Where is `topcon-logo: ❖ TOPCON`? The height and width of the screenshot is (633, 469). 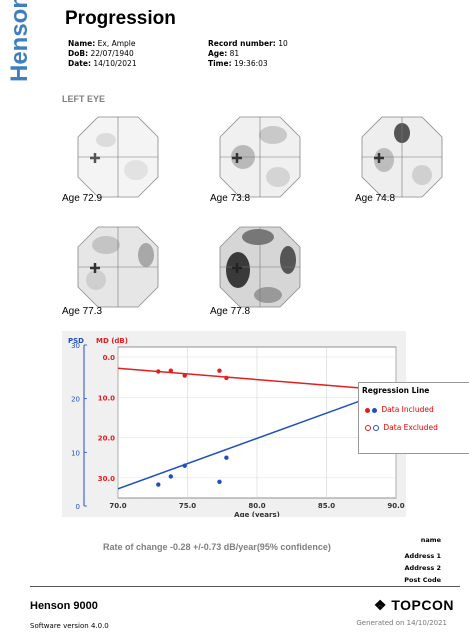
topcon-logo: ❖ TOPCON is located at coordinates (414, 605).